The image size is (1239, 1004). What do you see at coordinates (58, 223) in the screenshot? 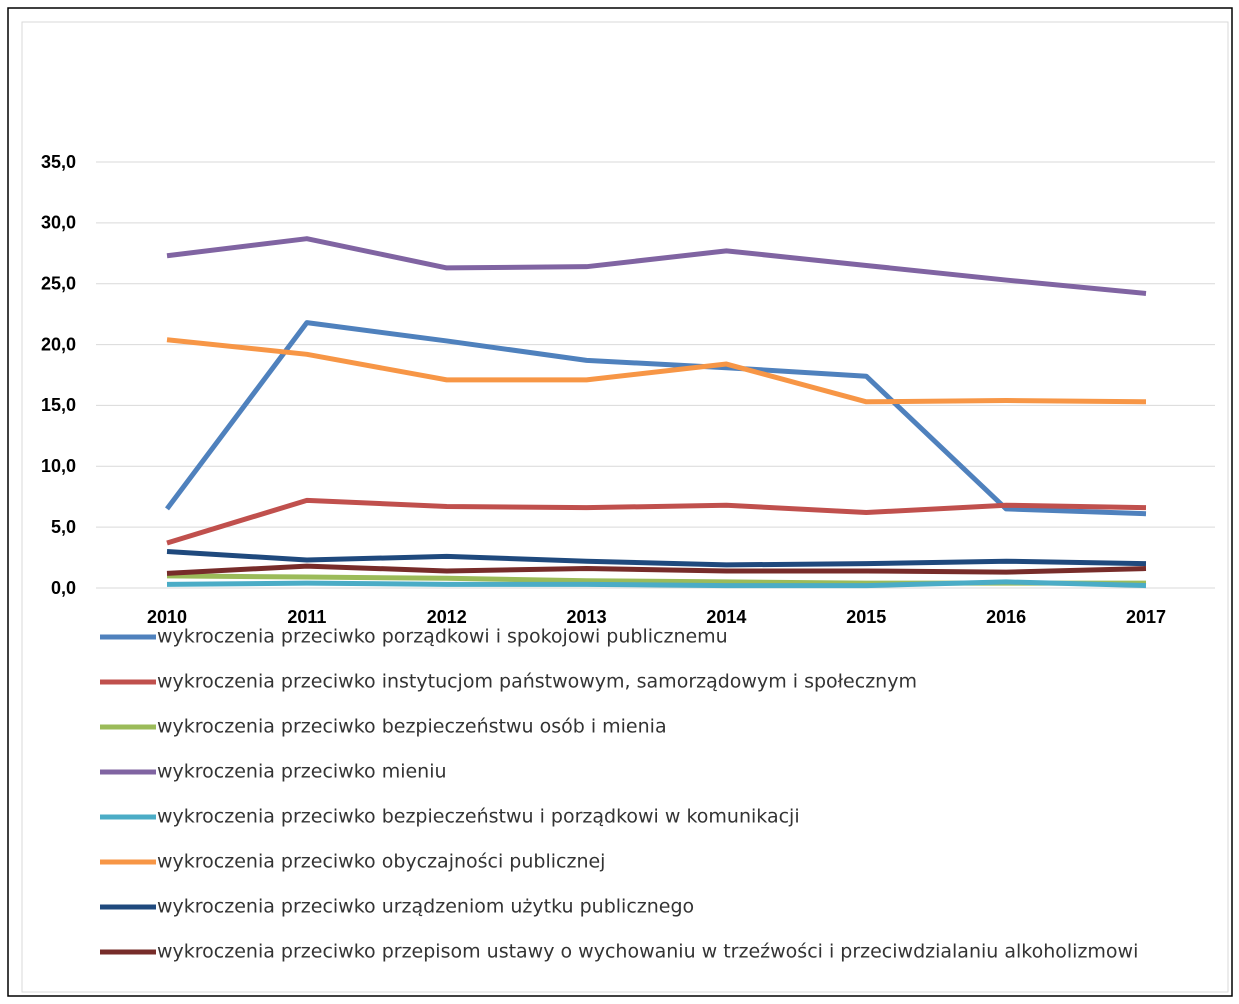
I see `y-tick-label: 30,0` at bounding box center [58, 223].